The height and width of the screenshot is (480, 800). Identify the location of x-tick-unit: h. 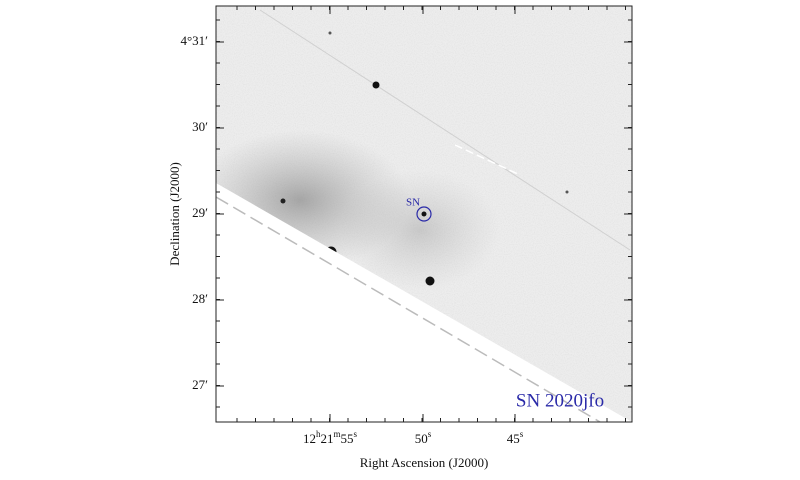
(318, 434).